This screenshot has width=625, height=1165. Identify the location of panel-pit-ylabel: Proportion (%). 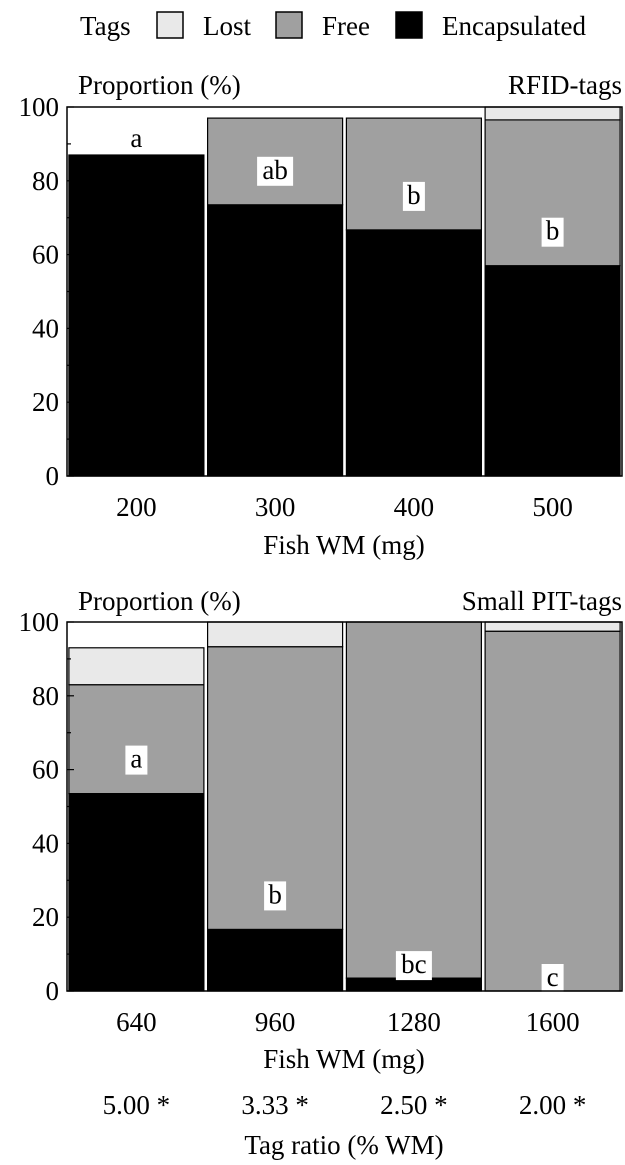
(159, 601).